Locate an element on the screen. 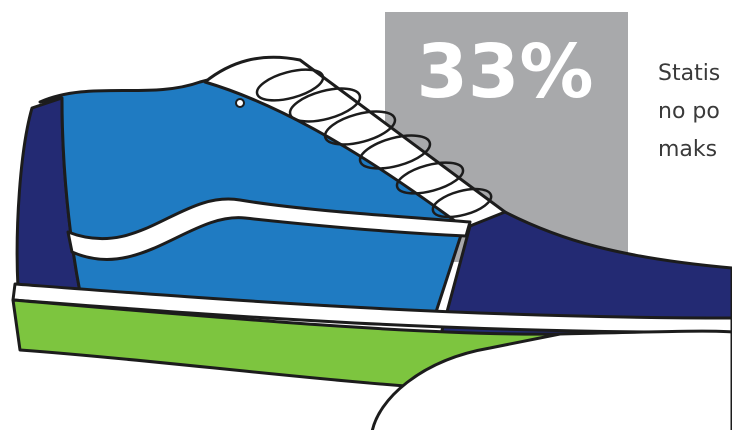 The image size is (732, 430). shoe-laces is located at coordinates (374, 143).